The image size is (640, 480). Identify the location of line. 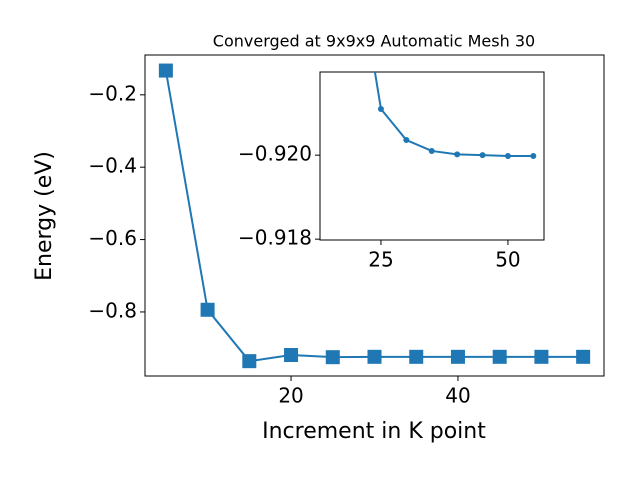
(453, 114).